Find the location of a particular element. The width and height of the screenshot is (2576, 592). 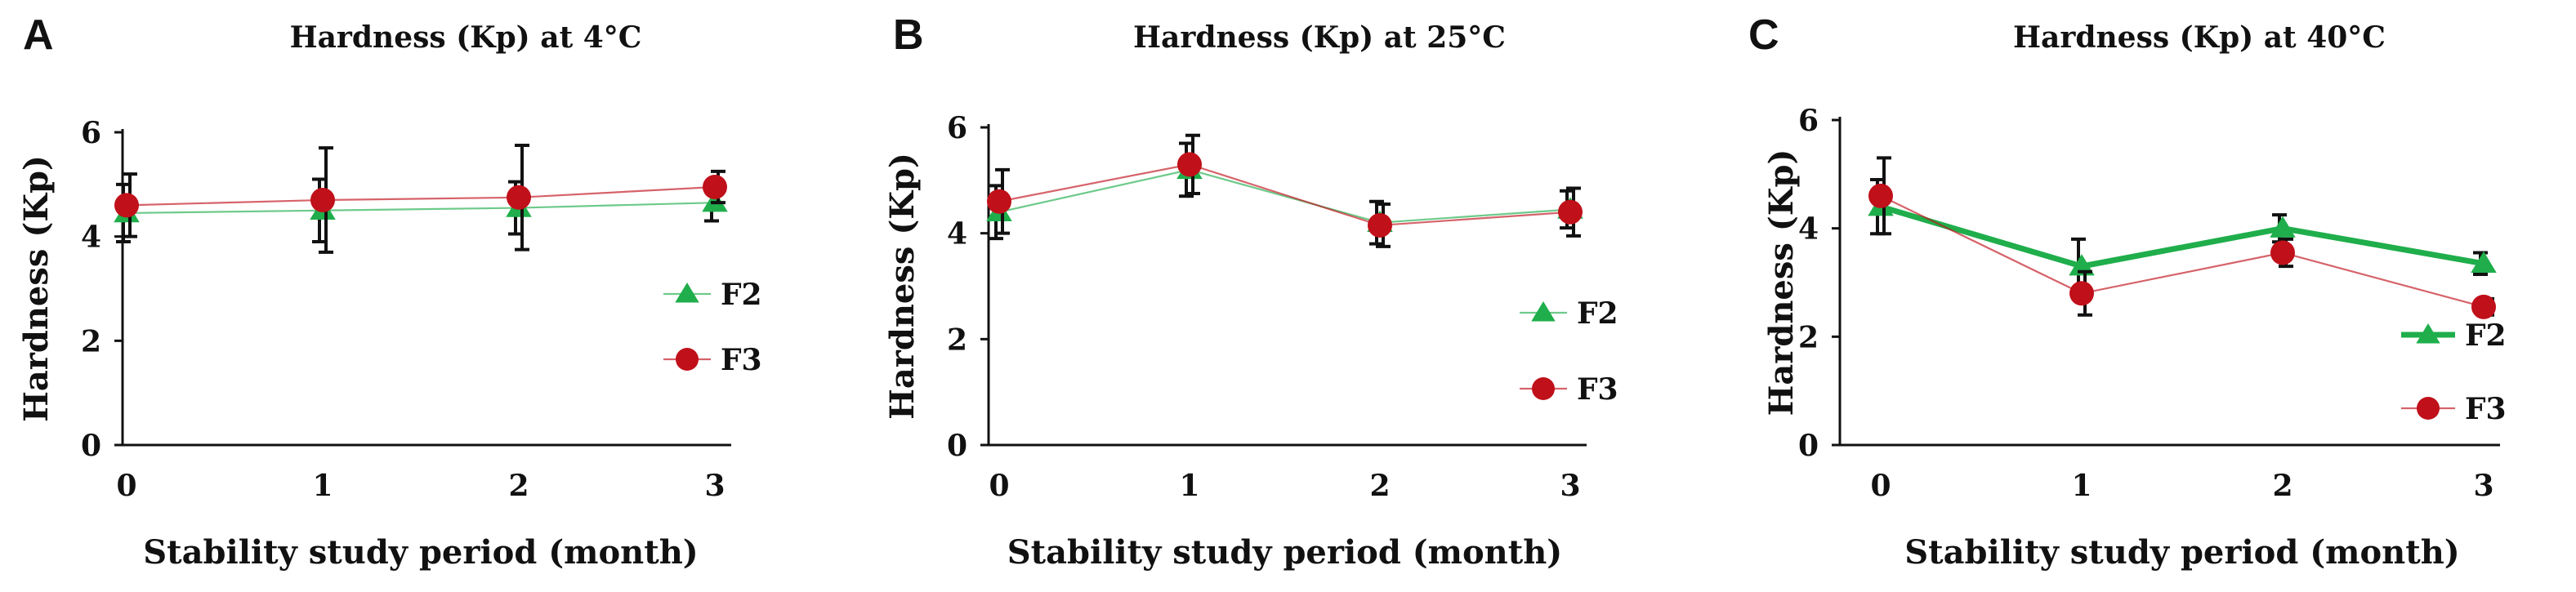

chart-title: Hardness (Kp) at 40°C is located at coordinates (2199, 37).